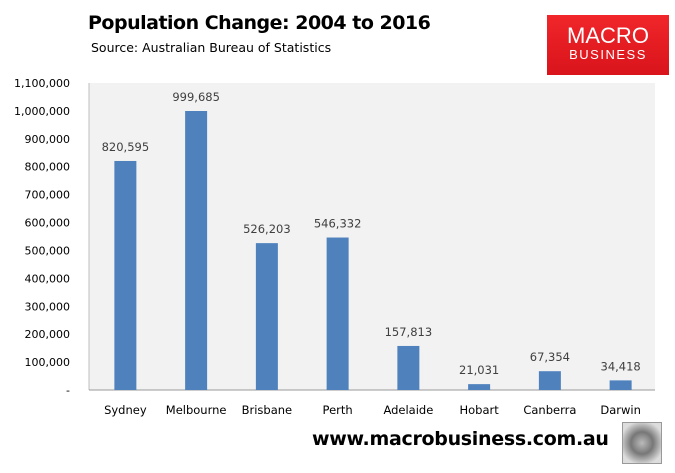 This screenshot has height=473, width=675. What do you see at coordinates (125, 275) in the screenshot?
I see `bar-sydney` at bounding box center [125, 275].